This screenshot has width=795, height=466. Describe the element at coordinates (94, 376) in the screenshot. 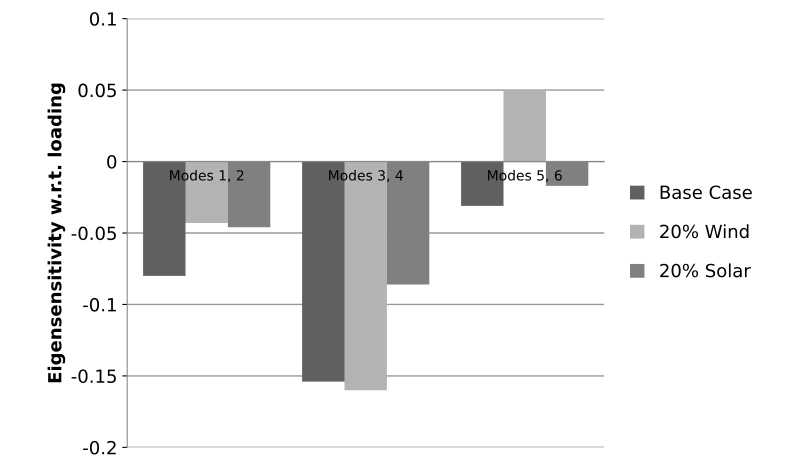

I see `y-tick-label: -0.15` at that location.